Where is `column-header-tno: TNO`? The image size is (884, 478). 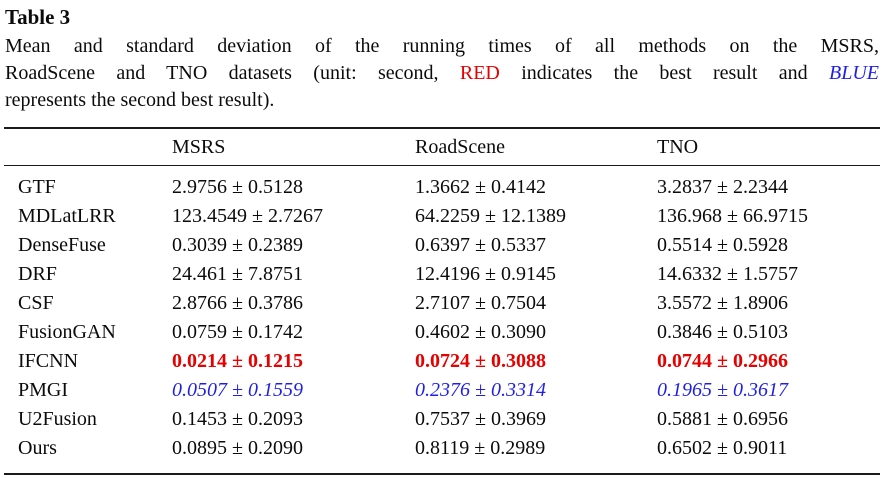 column-header-tno: TNO is located at coordinates (768, 147).